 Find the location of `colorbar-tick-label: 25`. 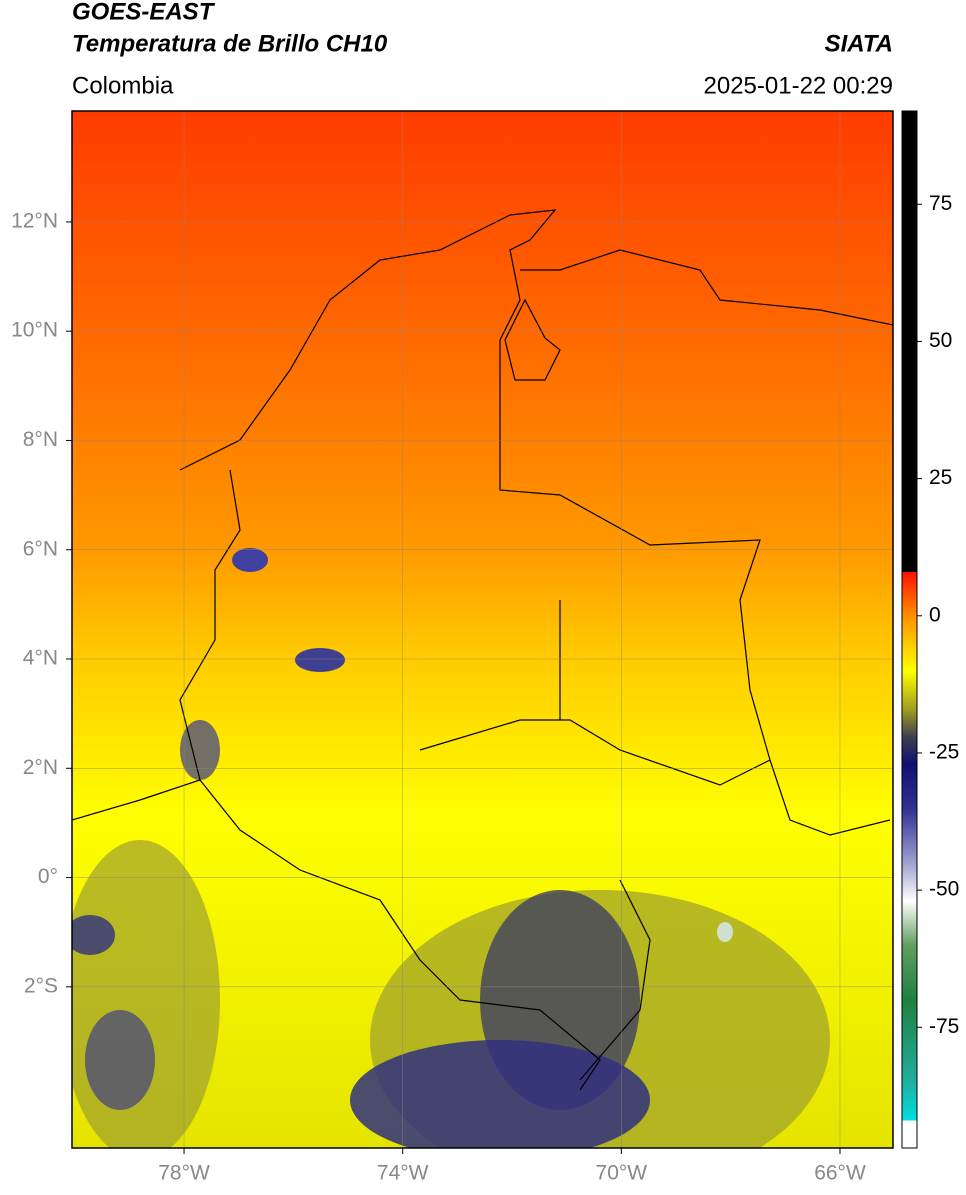

colorbar-tick-label: 25 is located at coordinates (940, 477).